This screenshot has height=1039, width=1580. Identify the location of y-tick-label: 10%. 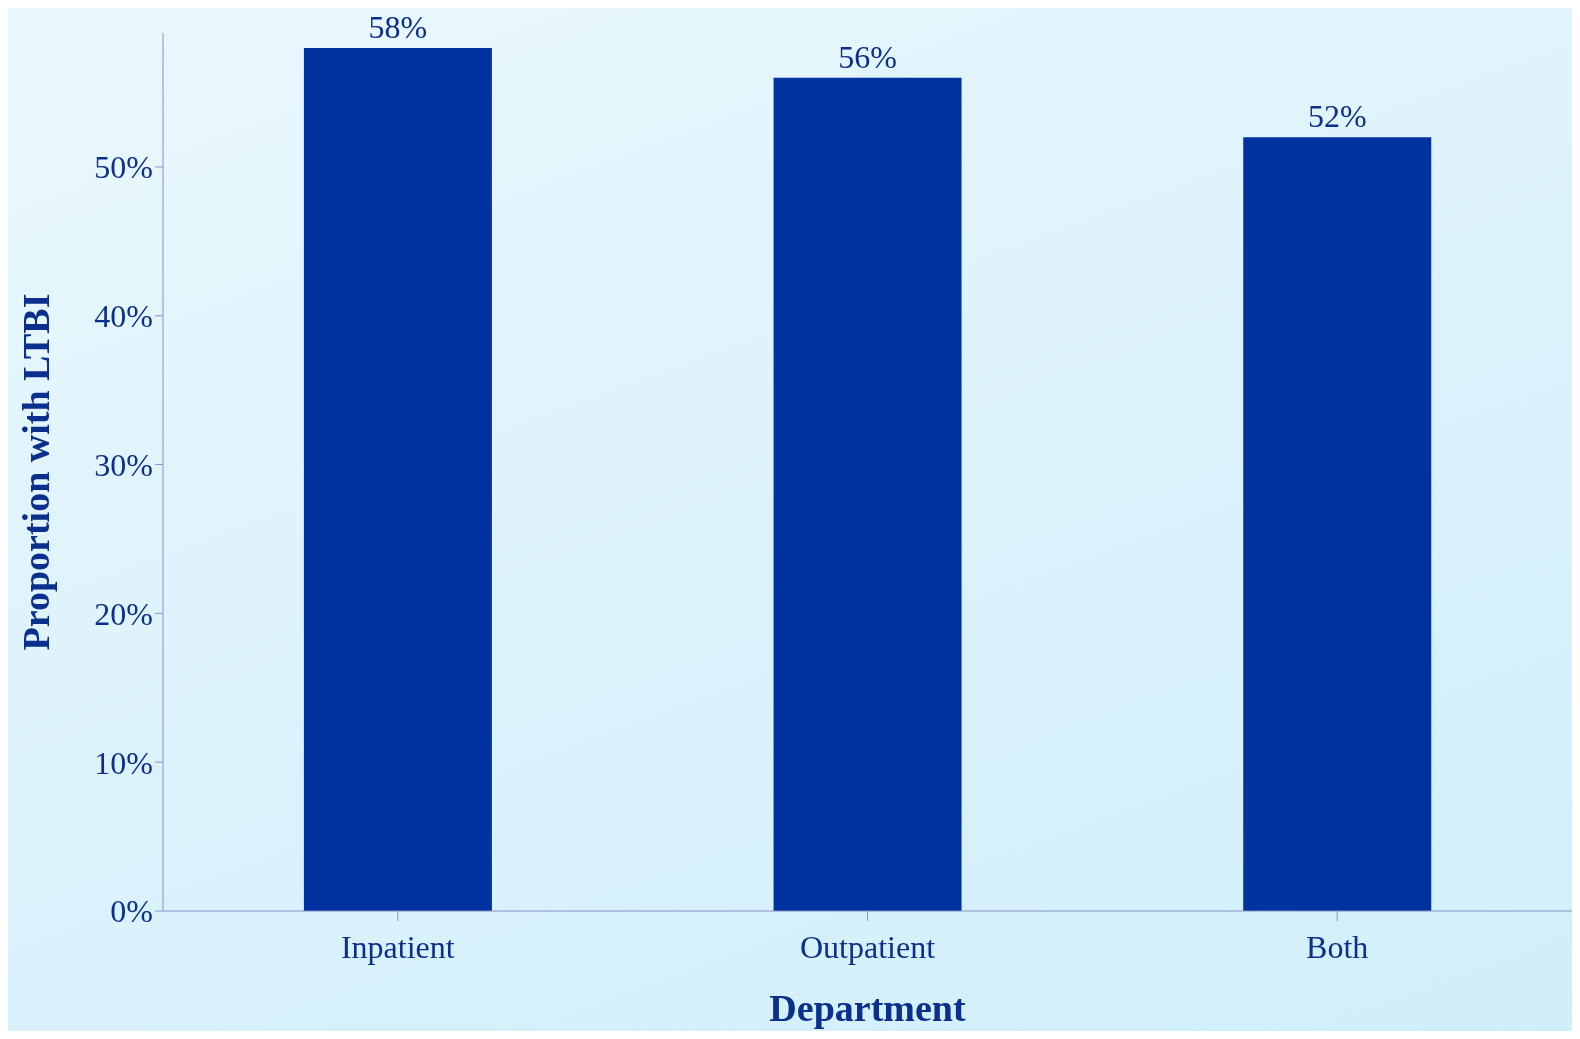
(123, 762).